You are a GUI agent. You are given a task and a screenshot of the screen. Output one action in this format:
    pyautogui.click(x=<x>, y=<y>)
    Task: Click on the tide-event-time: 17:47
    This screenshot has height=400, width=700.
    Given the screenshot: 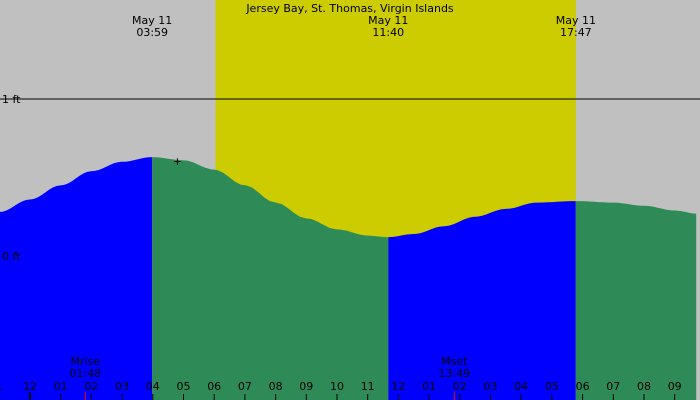 What is the action you would take?
    pyautogui.click(x=576, y=32)
    